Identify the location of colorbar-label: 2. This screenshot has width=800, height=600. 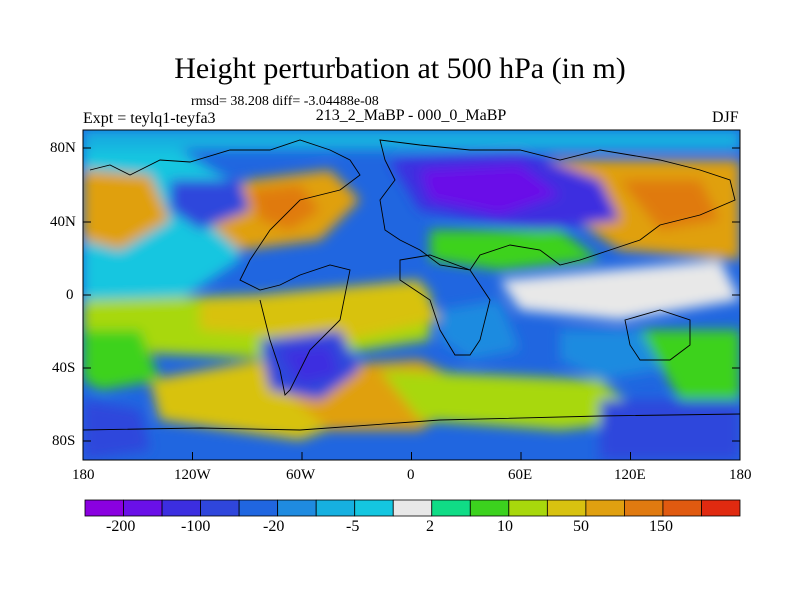
(430, 526).